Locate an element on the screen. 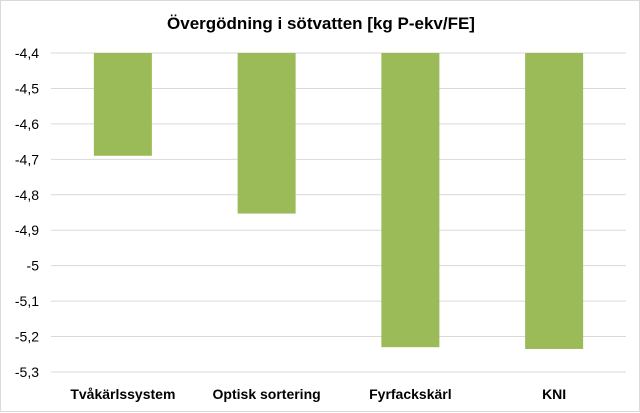 This screenshot has height=413, width=640. y-tick-label: -4,5 is located at coordinates (27, 88).